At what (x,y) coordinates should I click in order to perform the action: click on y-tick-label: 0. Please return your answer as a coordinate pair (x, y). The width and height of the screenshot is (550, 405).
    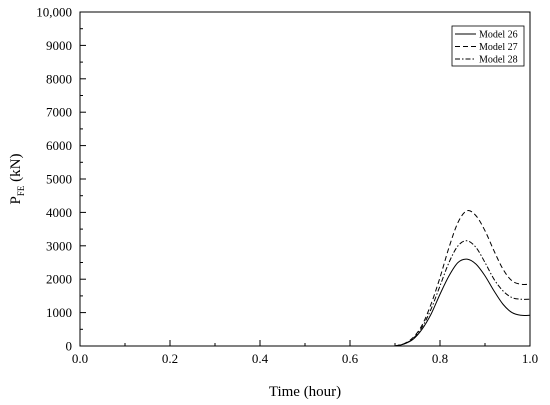
    Looking at the image, I should click on (69, 346).